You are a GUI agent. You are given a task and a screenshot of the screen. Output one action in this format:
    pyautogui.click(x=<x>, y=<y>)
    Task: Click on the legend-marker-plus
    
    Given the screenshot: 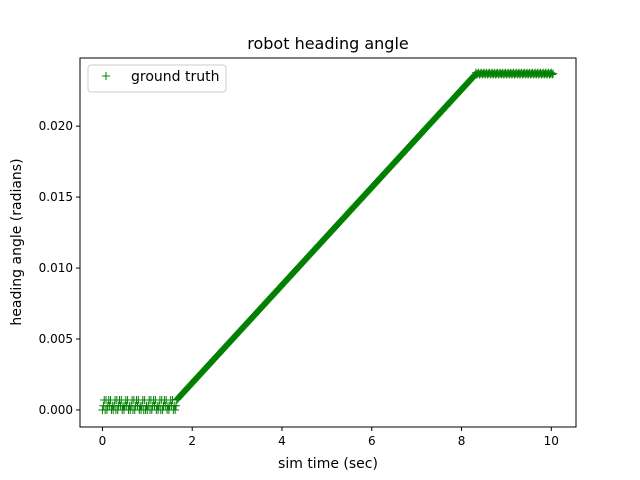 What is the action you would take?
    pyautogui.click(x=106, y=76)
    